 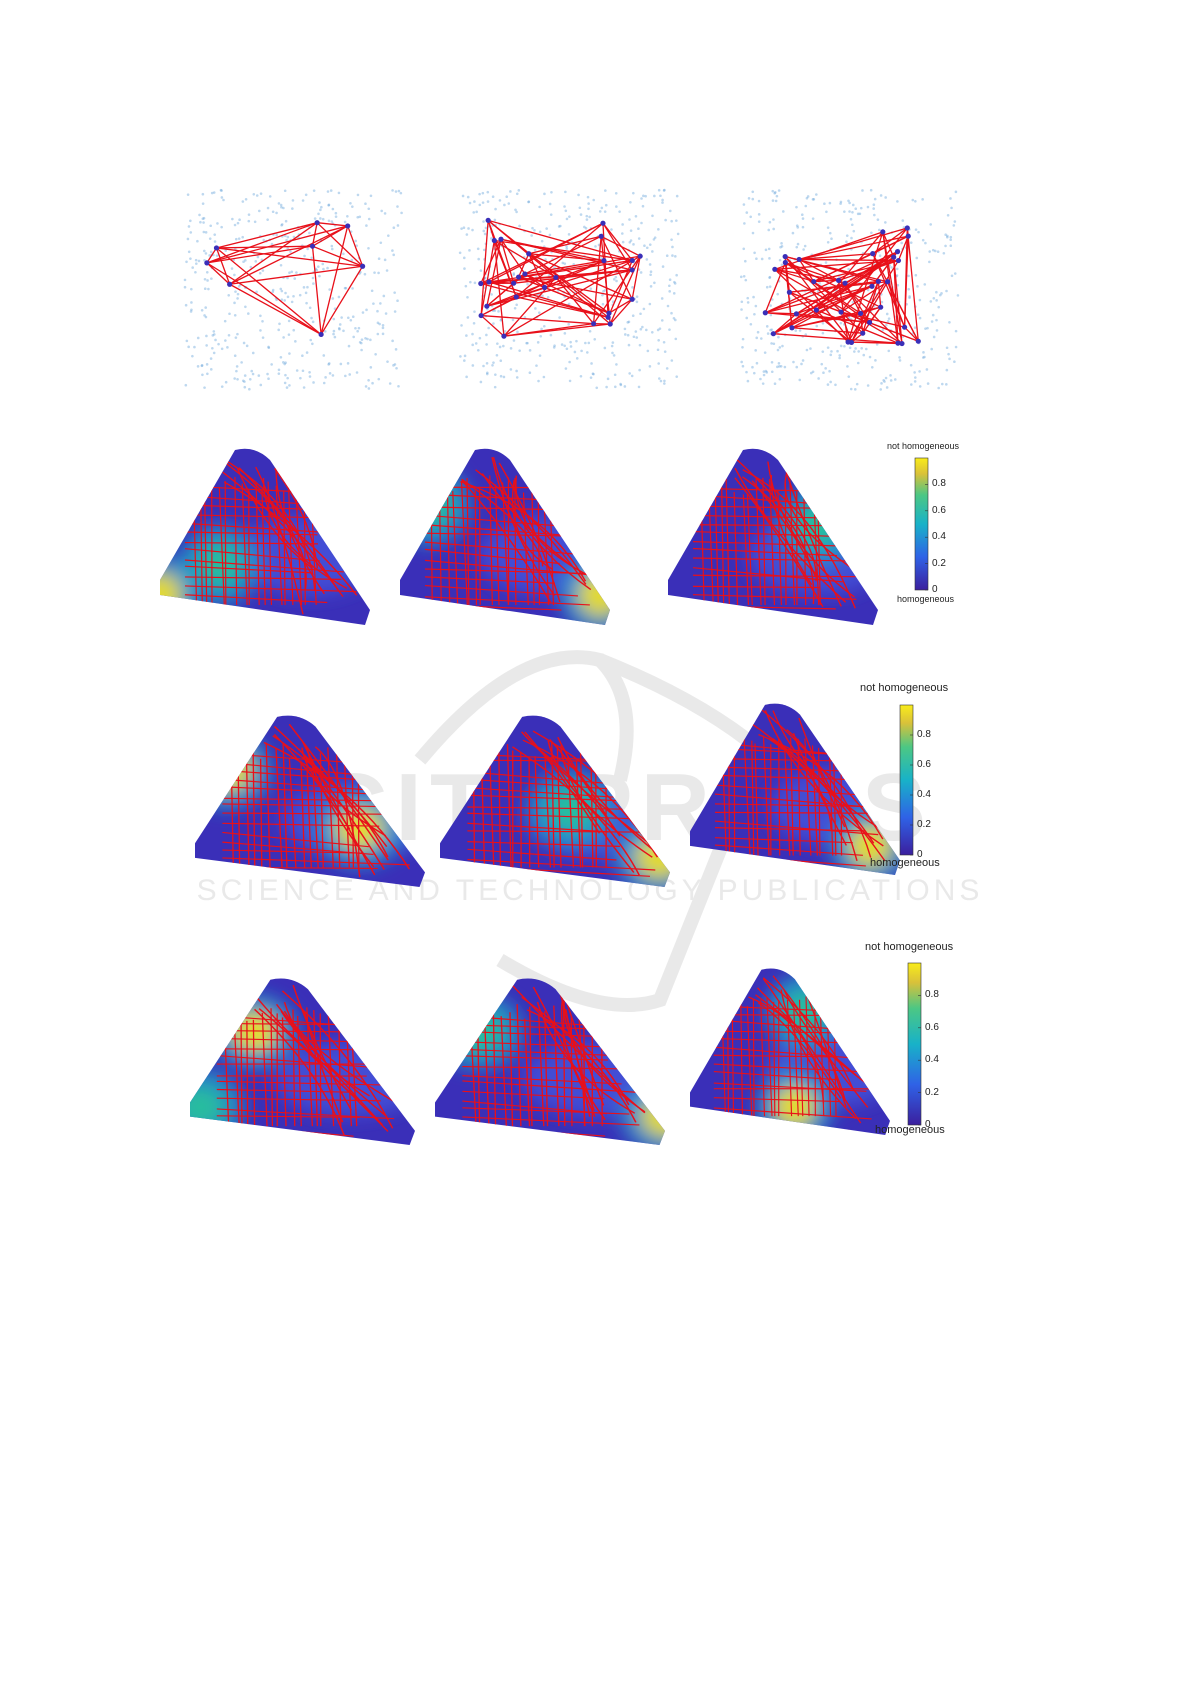 What do you see at coordinates (569, 289) in the screenshot?
I see `network-medium` at bounding box center [569, 289].